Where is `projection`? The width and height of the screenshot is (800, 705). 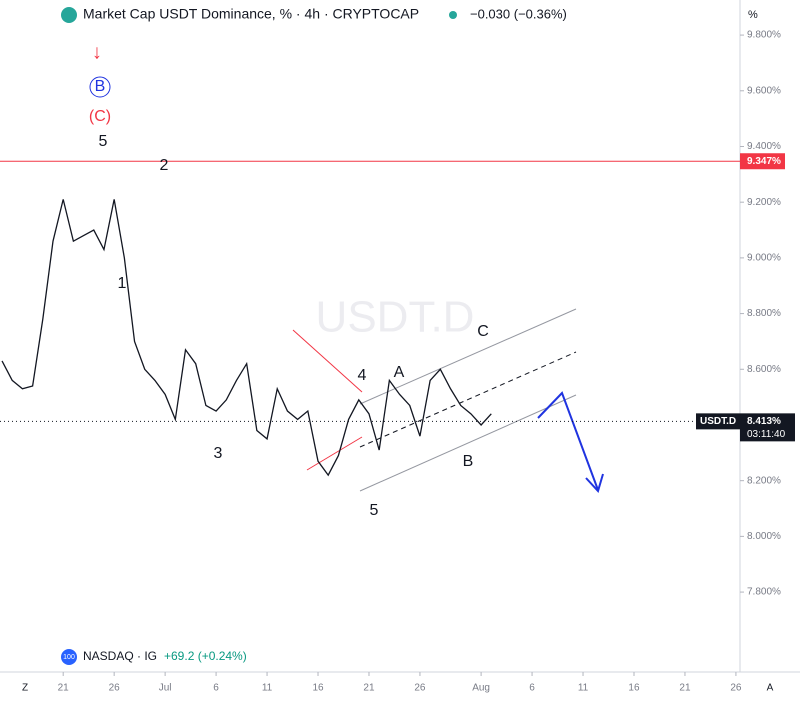 projection is located at coordinates (568, 441).